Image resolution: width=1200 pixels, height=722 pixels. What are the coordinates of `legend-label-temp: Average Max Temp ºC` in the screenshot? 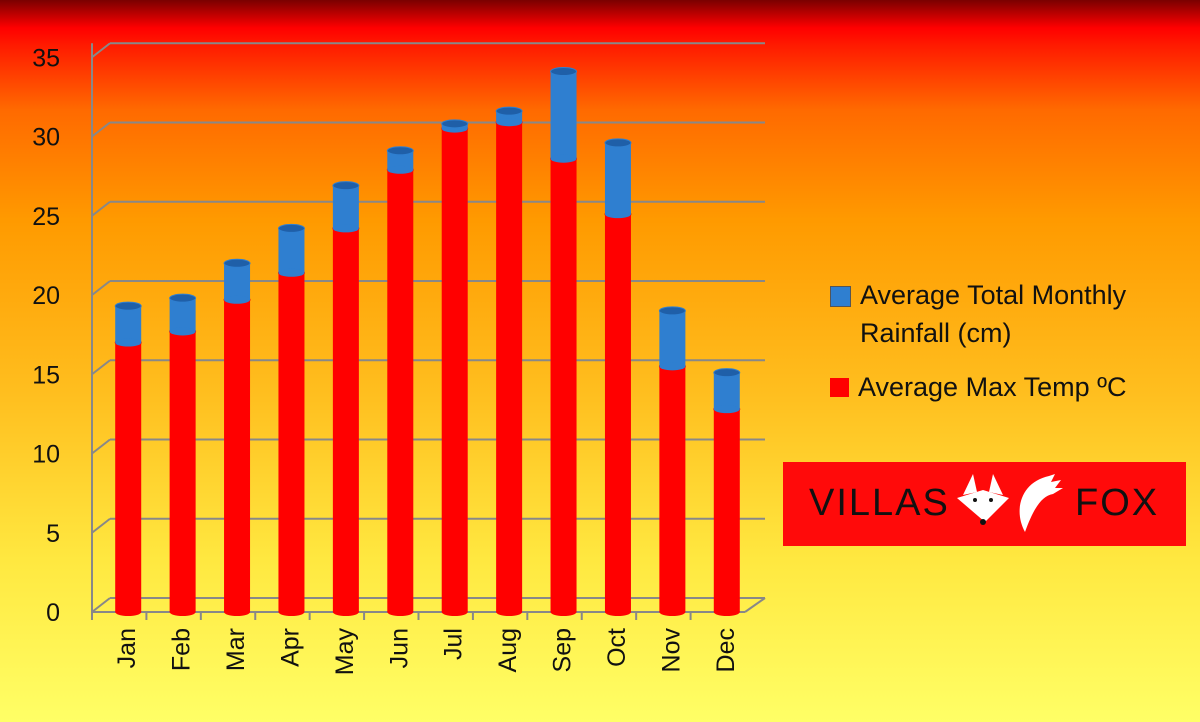 It's located at (992, 387).